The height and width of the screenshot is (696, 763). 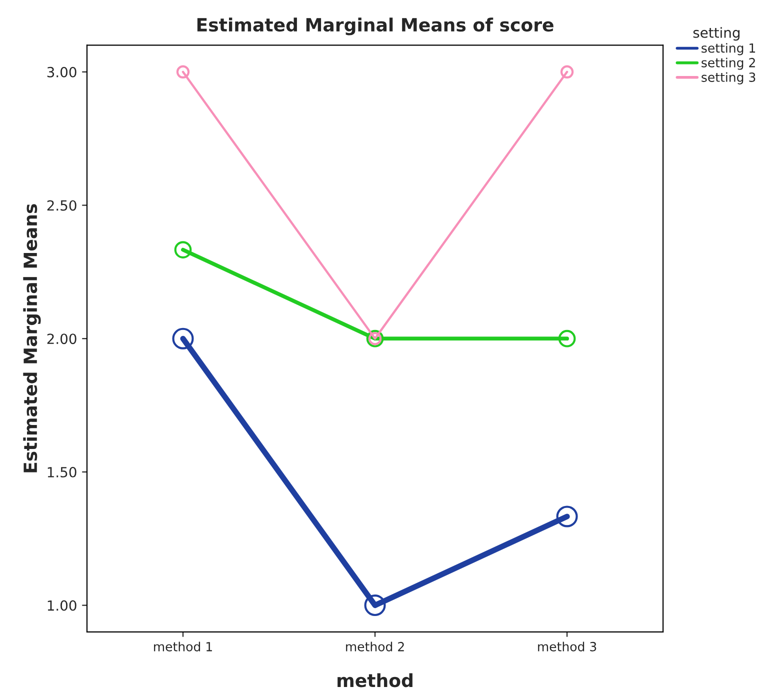 What do you see at coordinates (567, 647) in the screenshot?
I see `x-tick-label: method 3` at bounding box center [567, 647].